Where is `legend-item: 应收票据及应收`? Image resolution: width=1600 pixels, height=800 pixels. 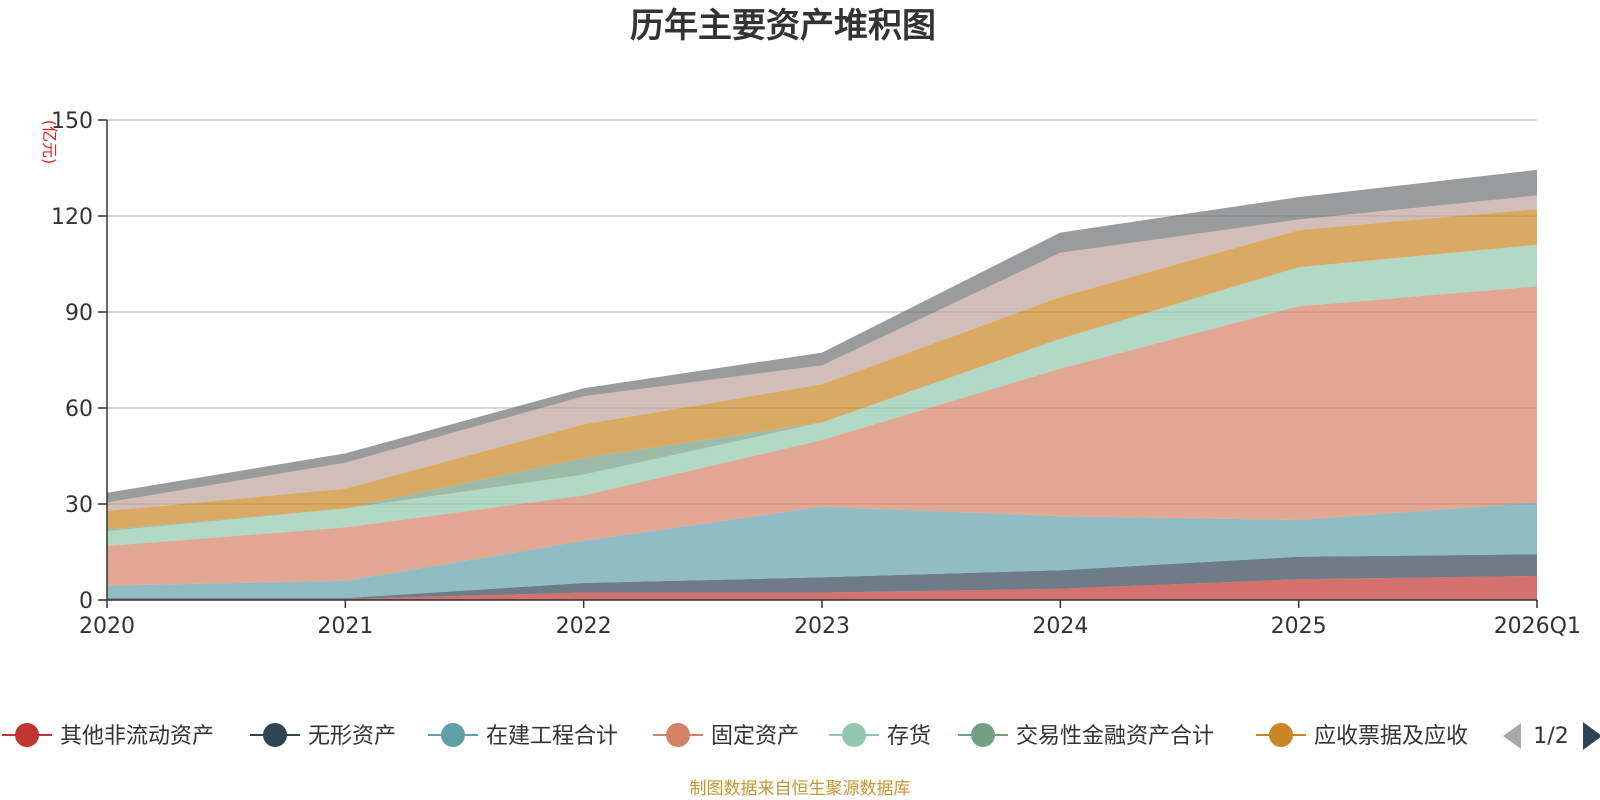
legend-item: 应收票据及应收 is located at coordinates (1362, 736).